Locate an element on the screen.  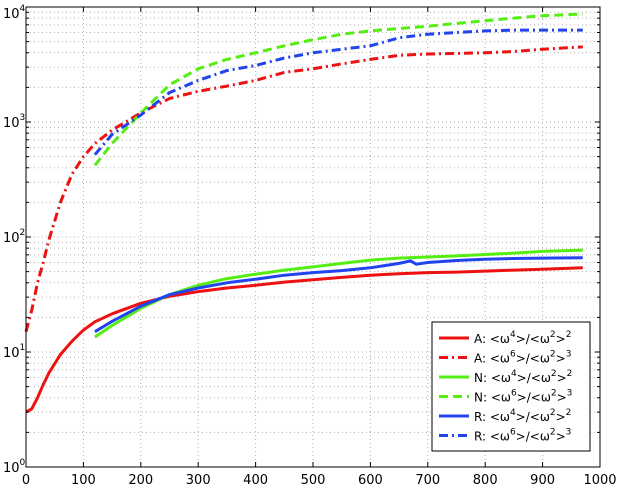
y-tick-label: 10² is located at coordinates (14, 237).